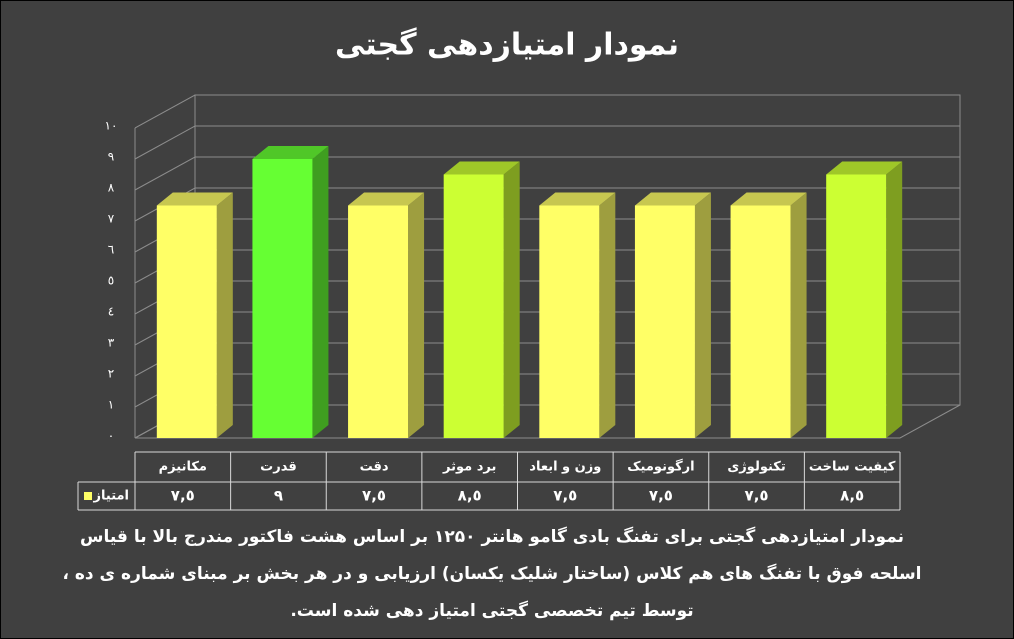 Image resolution: width=1014 pixels, height=639 pixels. I want to click on caption-line: توسط تیم تخصصی گجتی امتیاز دهی شده است., so click(491, 610).